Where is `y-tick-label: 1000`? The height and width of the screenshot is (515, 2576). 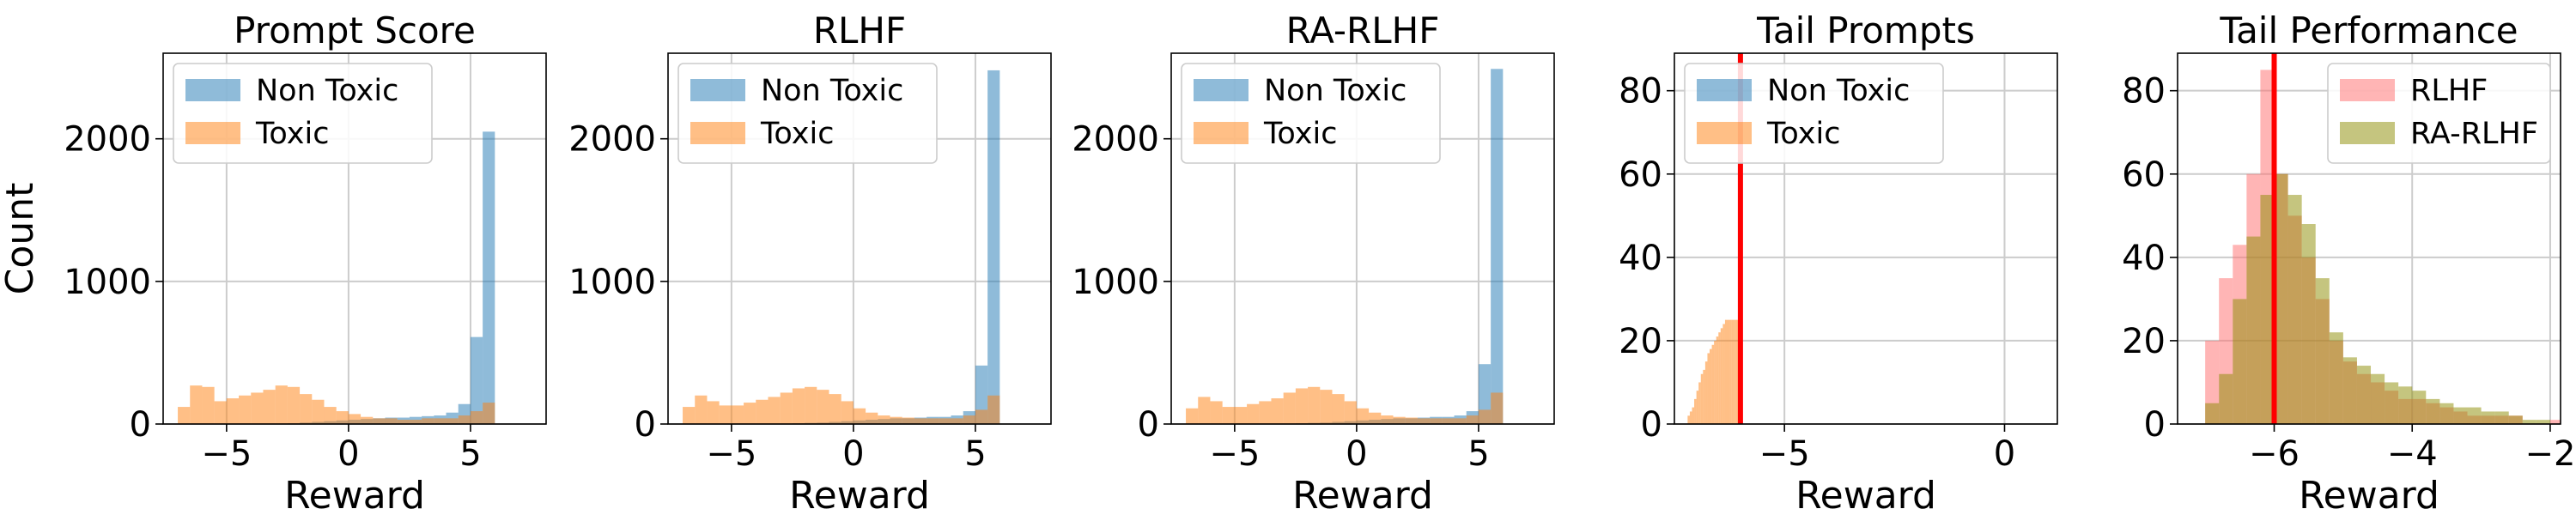
y-tick-label: 1000 is located at coordinates (612, 282).